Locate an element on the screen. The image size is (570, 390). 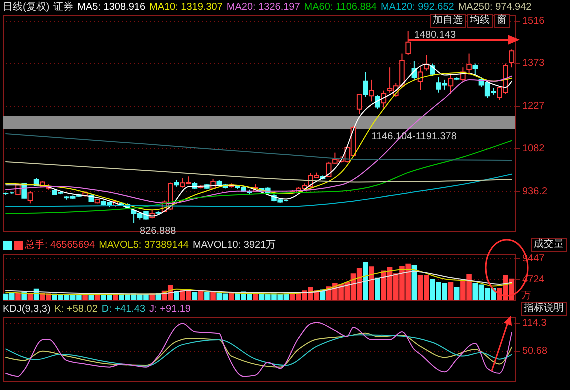
chart-title: 日线(复权) is located at coordinates (26, 7).